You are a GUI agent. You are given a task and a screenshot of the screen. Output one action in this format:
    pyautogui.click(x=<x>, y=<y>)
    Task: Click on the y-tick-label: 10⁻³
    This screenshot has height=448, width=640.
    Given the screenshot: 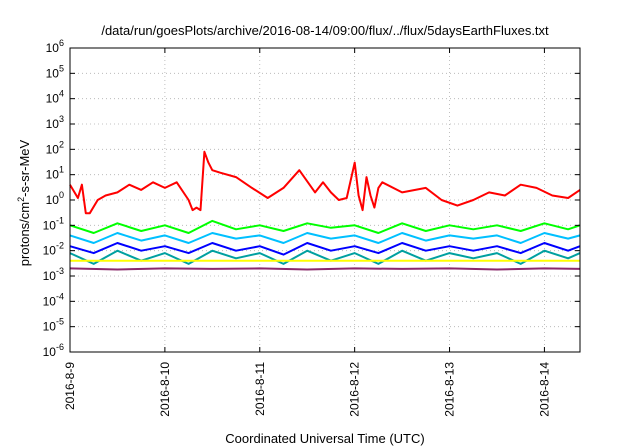 What is the action you would take?
    pyautogui.click(x=53, y=274)
    